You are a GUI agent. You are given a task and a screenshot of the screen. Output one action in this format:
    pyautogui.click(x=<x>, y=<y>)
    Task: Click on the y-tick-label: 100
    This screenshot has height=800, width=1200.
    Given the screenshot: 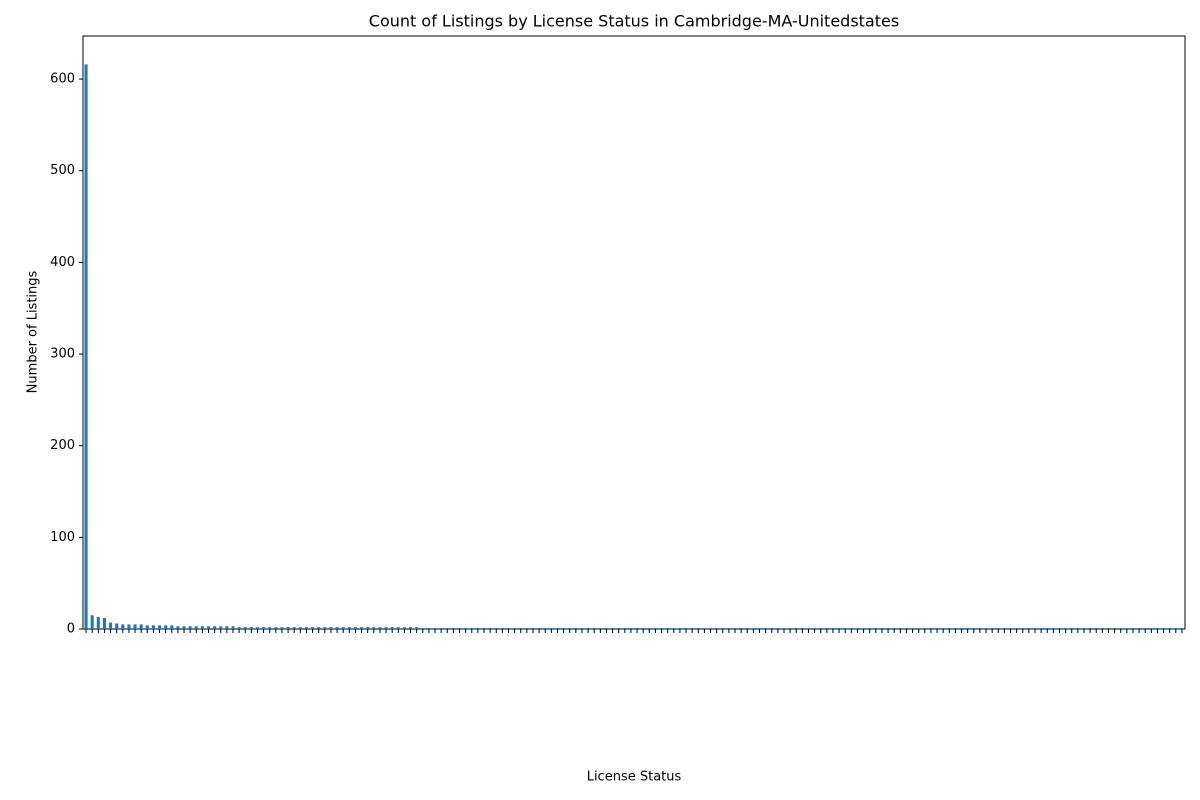 What is the action you would take?
    pyautogui.click(x=62, y=537)
    